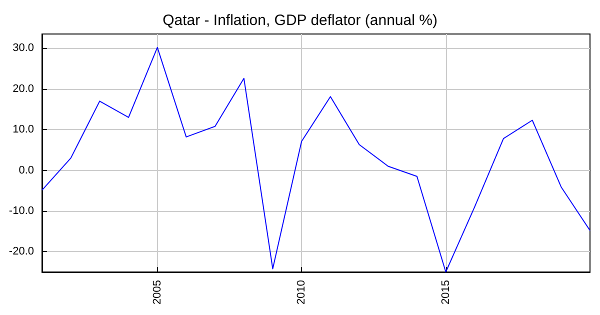 This screenshot has height=315, width=600. I want to click on y-tick-label: 0.0, so click(26, 170).